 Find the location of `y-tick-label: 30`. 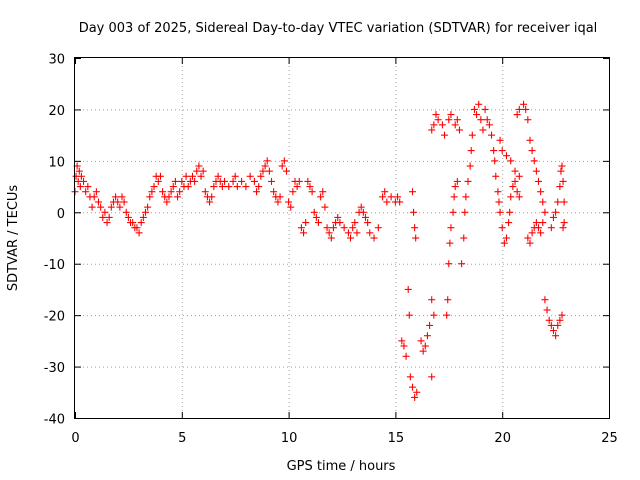

y-tick-label: 30 is located at coordinates (56, 60).